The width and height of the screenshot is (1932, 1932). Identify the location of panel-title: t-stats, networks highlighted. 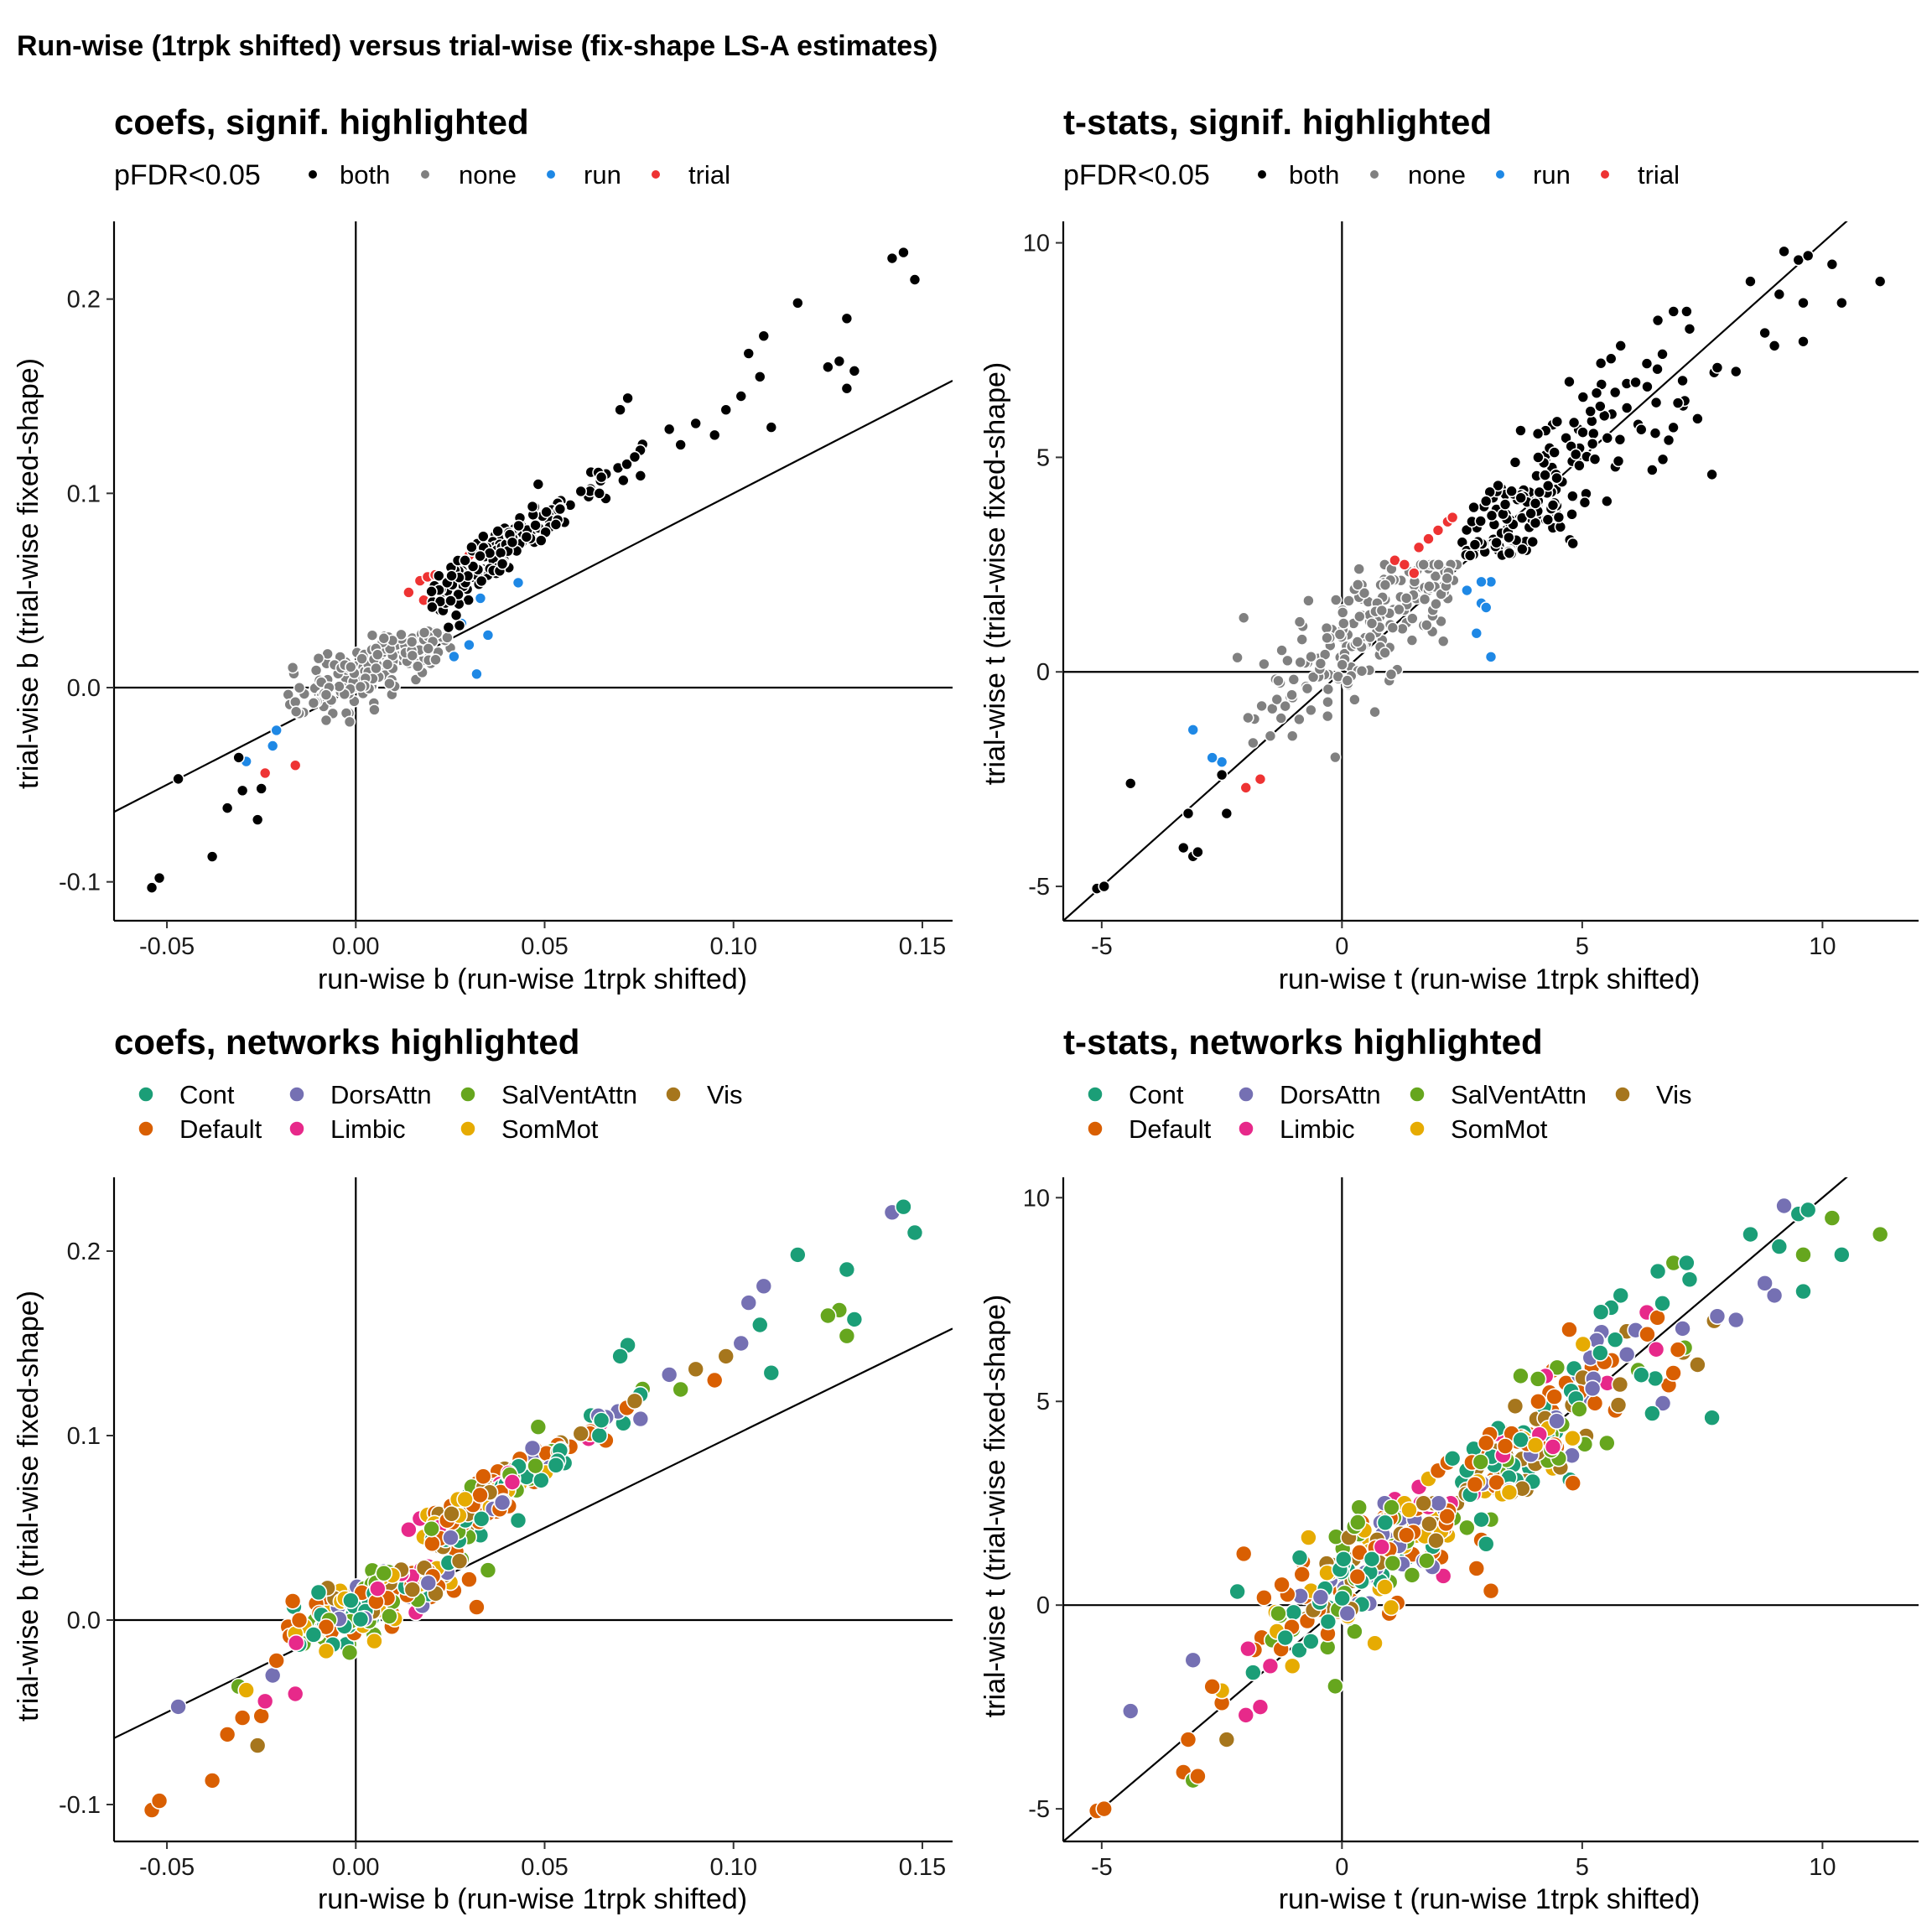
(1303, 1042).